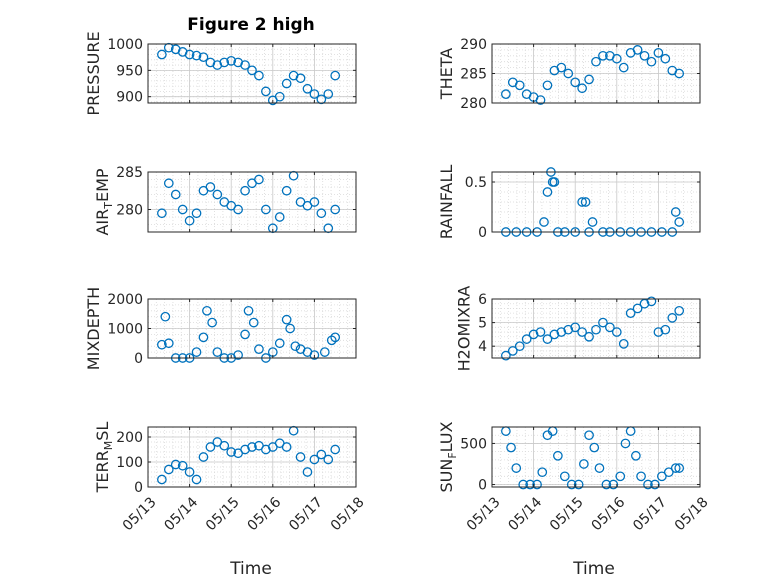  Describe the element at coordinates (463, 329) in the screenshot. I see `y-axis-label-main: H2OMIXRA` at that location.